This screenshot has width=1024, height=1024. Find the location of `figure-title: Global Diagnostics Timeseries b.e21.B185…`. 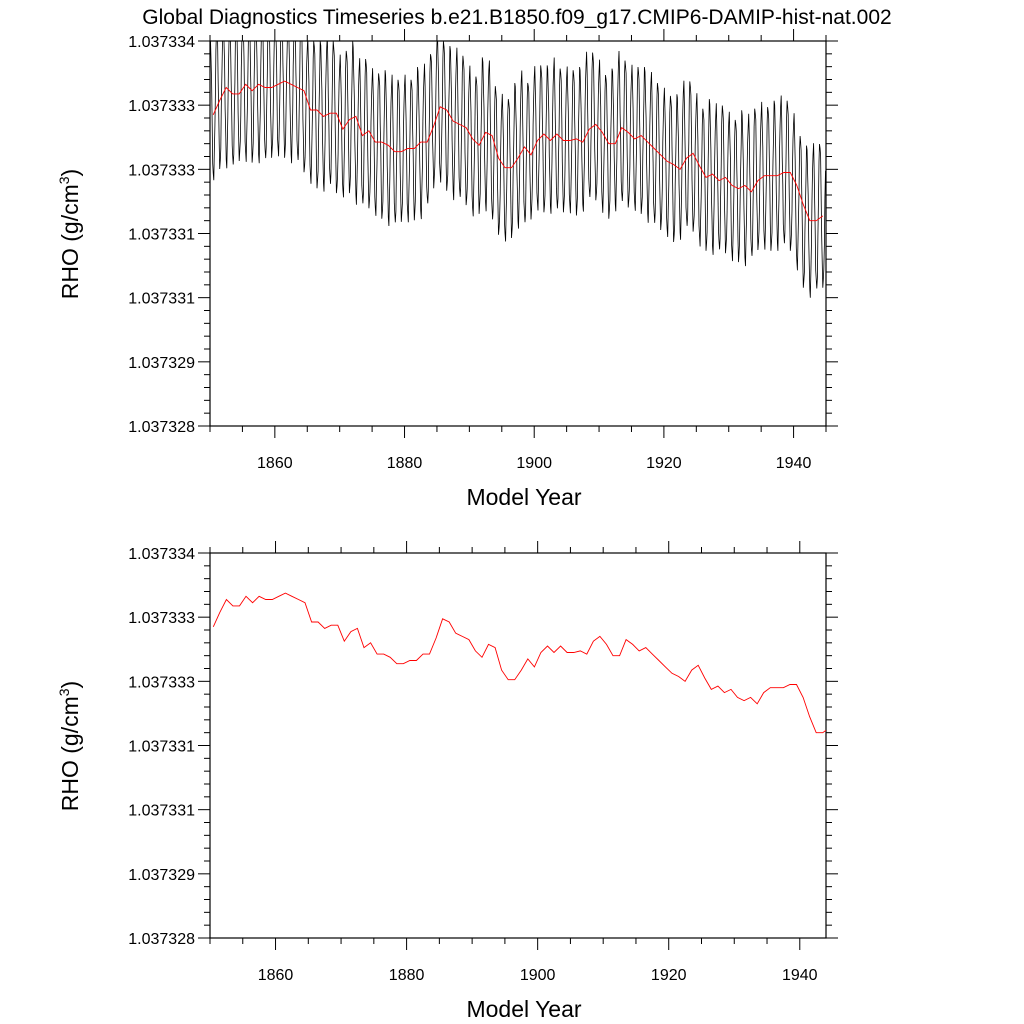

figure-title: Global Diagnostics Timeseries b.e21.B185… is located at coordinates (516, 17).